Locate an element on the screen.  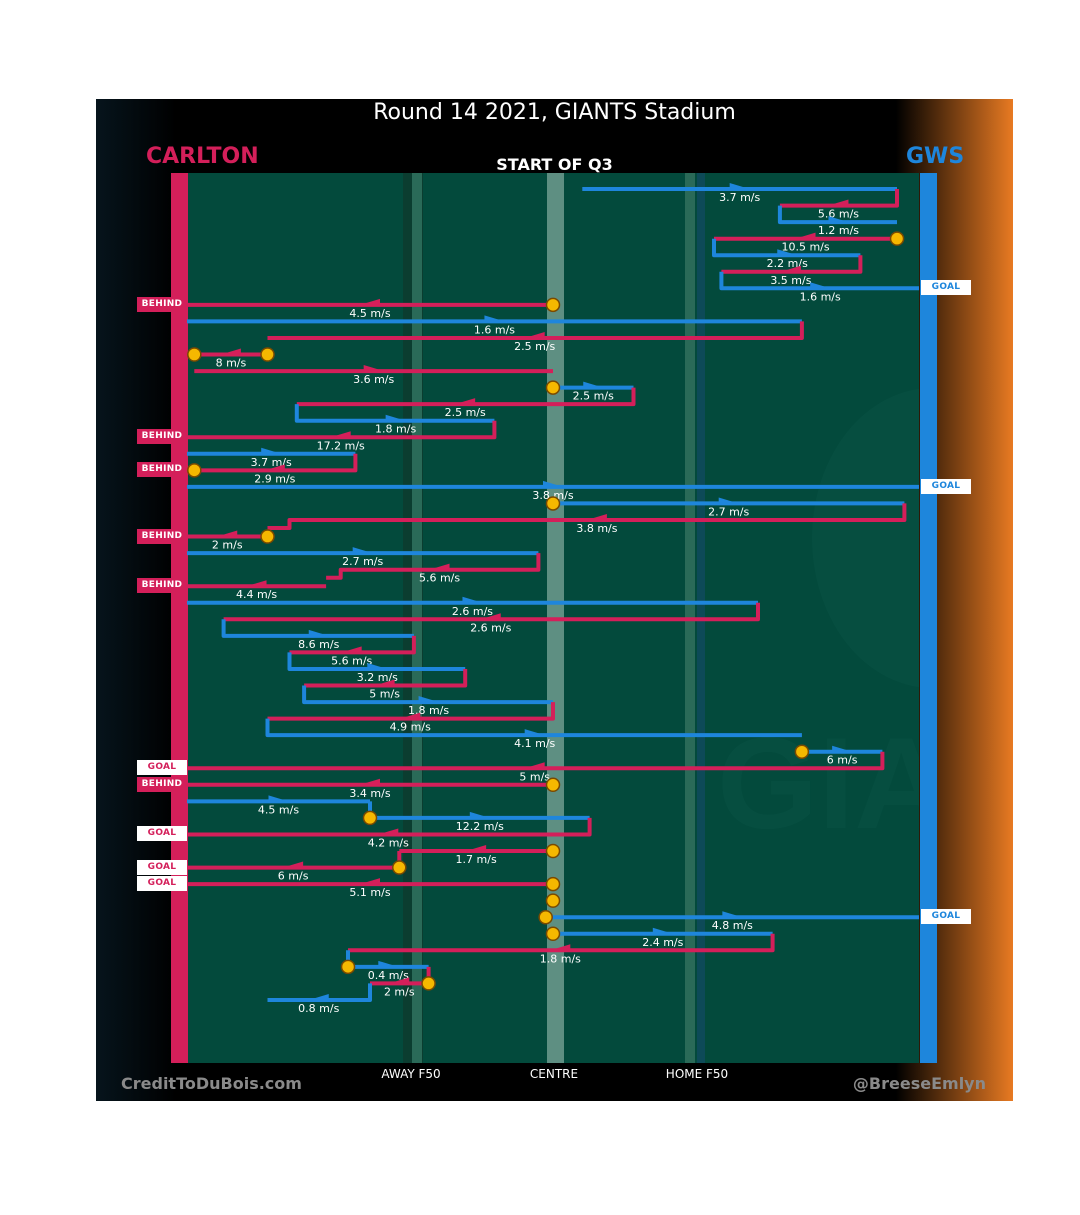
axis-label-centre: CENTRE is located at coordinates (554, 1074).